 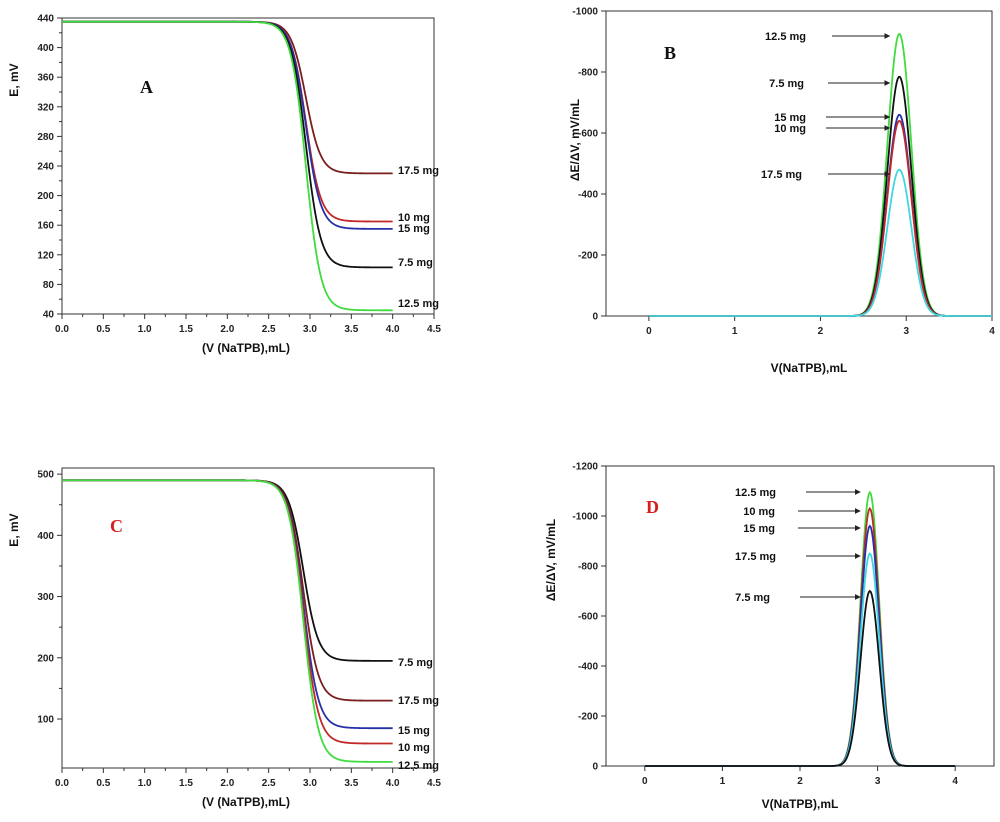 What do you see at coordinates (49, 285) in the screenshot?
I see `y-tick-label: 80` at bounding box center [49, 285].